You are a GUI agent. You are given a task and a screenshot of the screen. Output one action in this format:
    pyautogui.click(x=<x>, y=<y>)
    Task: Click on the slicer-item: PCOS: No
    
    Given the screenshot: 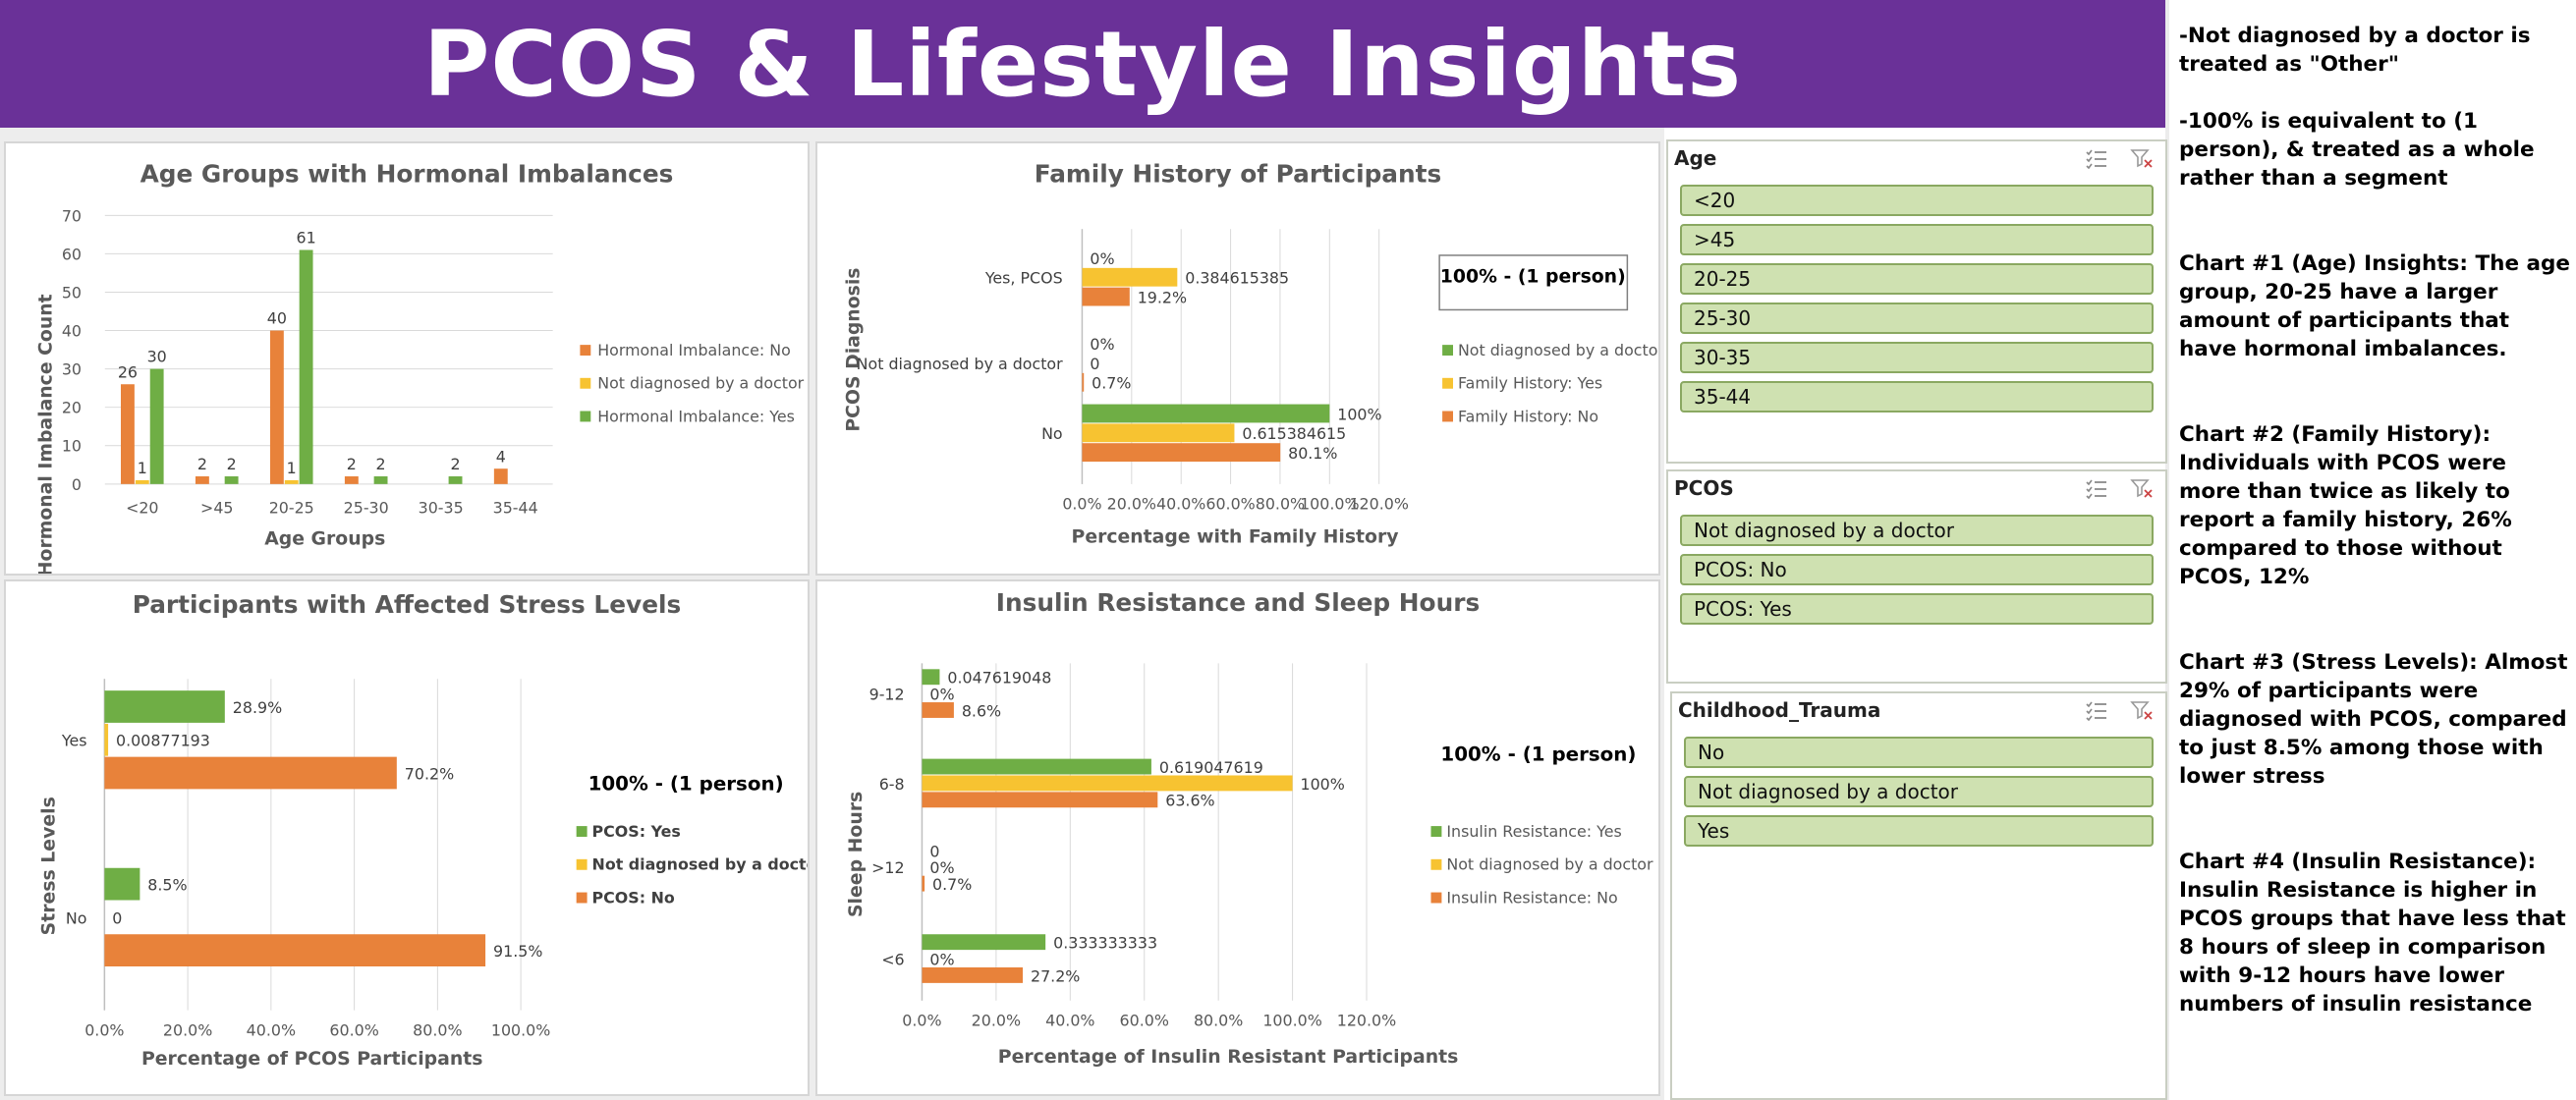 What is the action you would take?
    pyautogui.click(x=1917, y=569)
    